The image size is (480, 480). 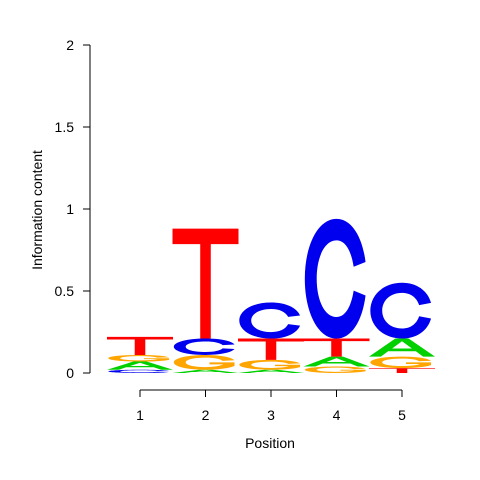 What do you see at coordinates (336, 361) in the screenshot?
I see `letter-a-pos4` at bounding box center [336, 361].